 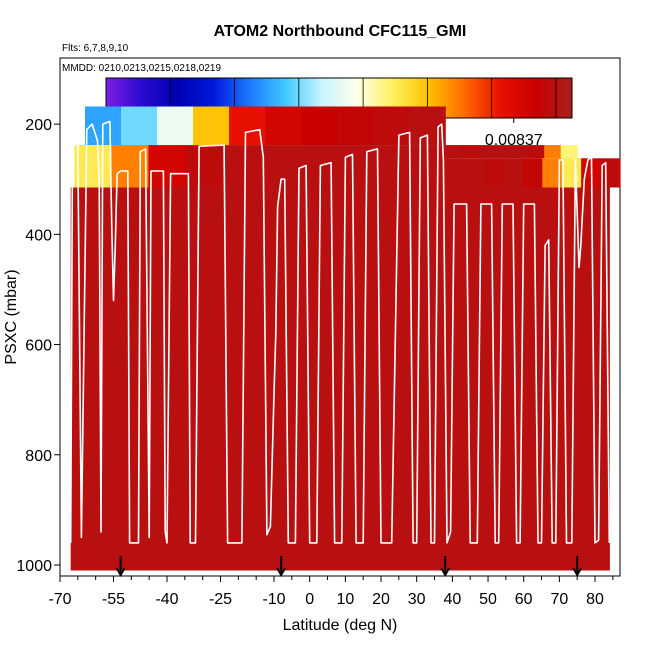 I want to click on x-tick-label: 30, so click(x=417, y=599).